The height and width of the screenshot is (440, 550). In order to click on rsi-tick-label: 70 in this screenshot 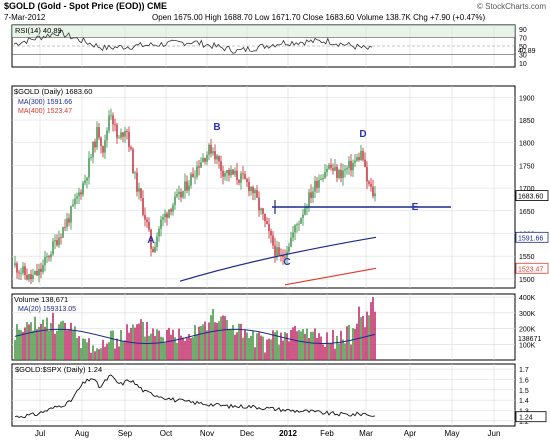, I will do `click(523, 39)`.